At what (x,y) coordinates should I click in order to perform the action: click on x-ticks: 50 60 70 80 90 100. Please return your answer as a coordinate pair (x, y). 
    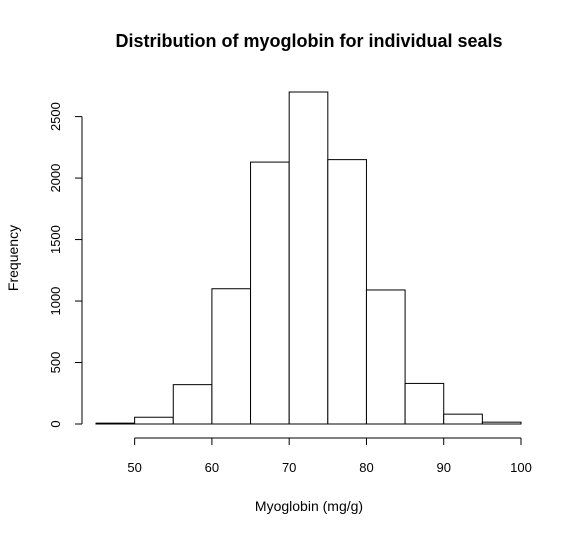
    Looking at the image, I should click on (329, 456).